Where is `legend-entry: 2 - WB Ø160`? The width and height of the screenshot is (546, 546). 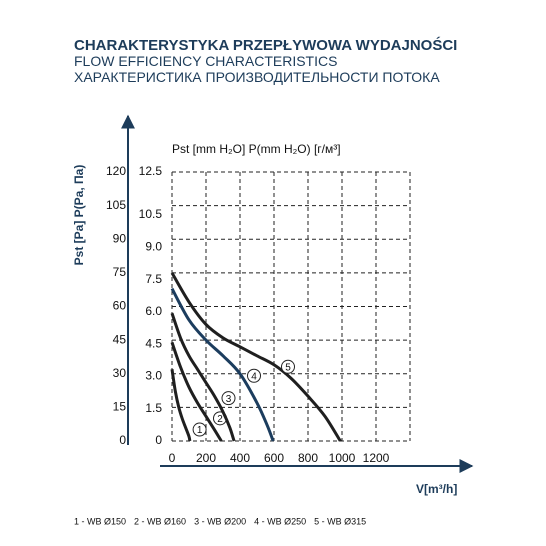
legend-entry: 2 - WB Ø160 is located at coordinates (160, 521).